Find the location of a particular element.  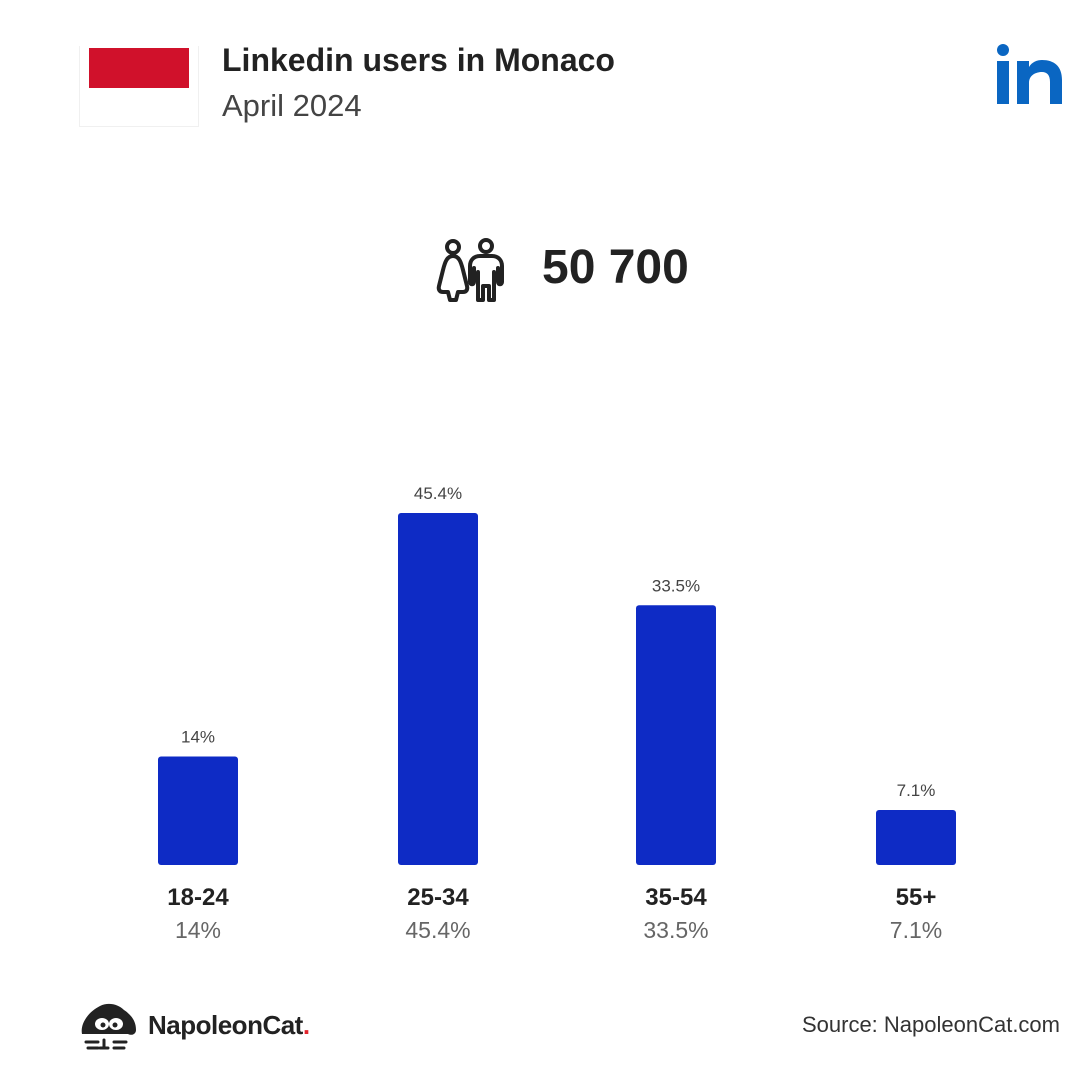

category-percent: 14% is located at coordinates (198, 930).